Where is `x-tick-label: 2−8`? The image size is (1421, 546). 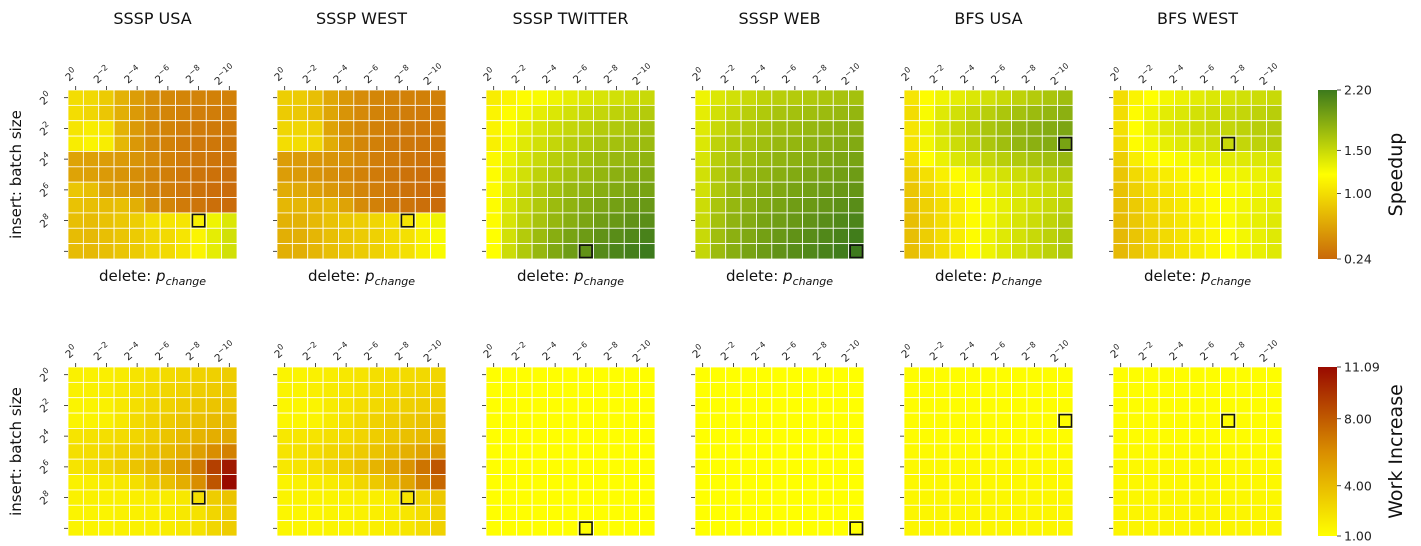 x-tick-label: 2−8 is located at coordinates (194, 74).